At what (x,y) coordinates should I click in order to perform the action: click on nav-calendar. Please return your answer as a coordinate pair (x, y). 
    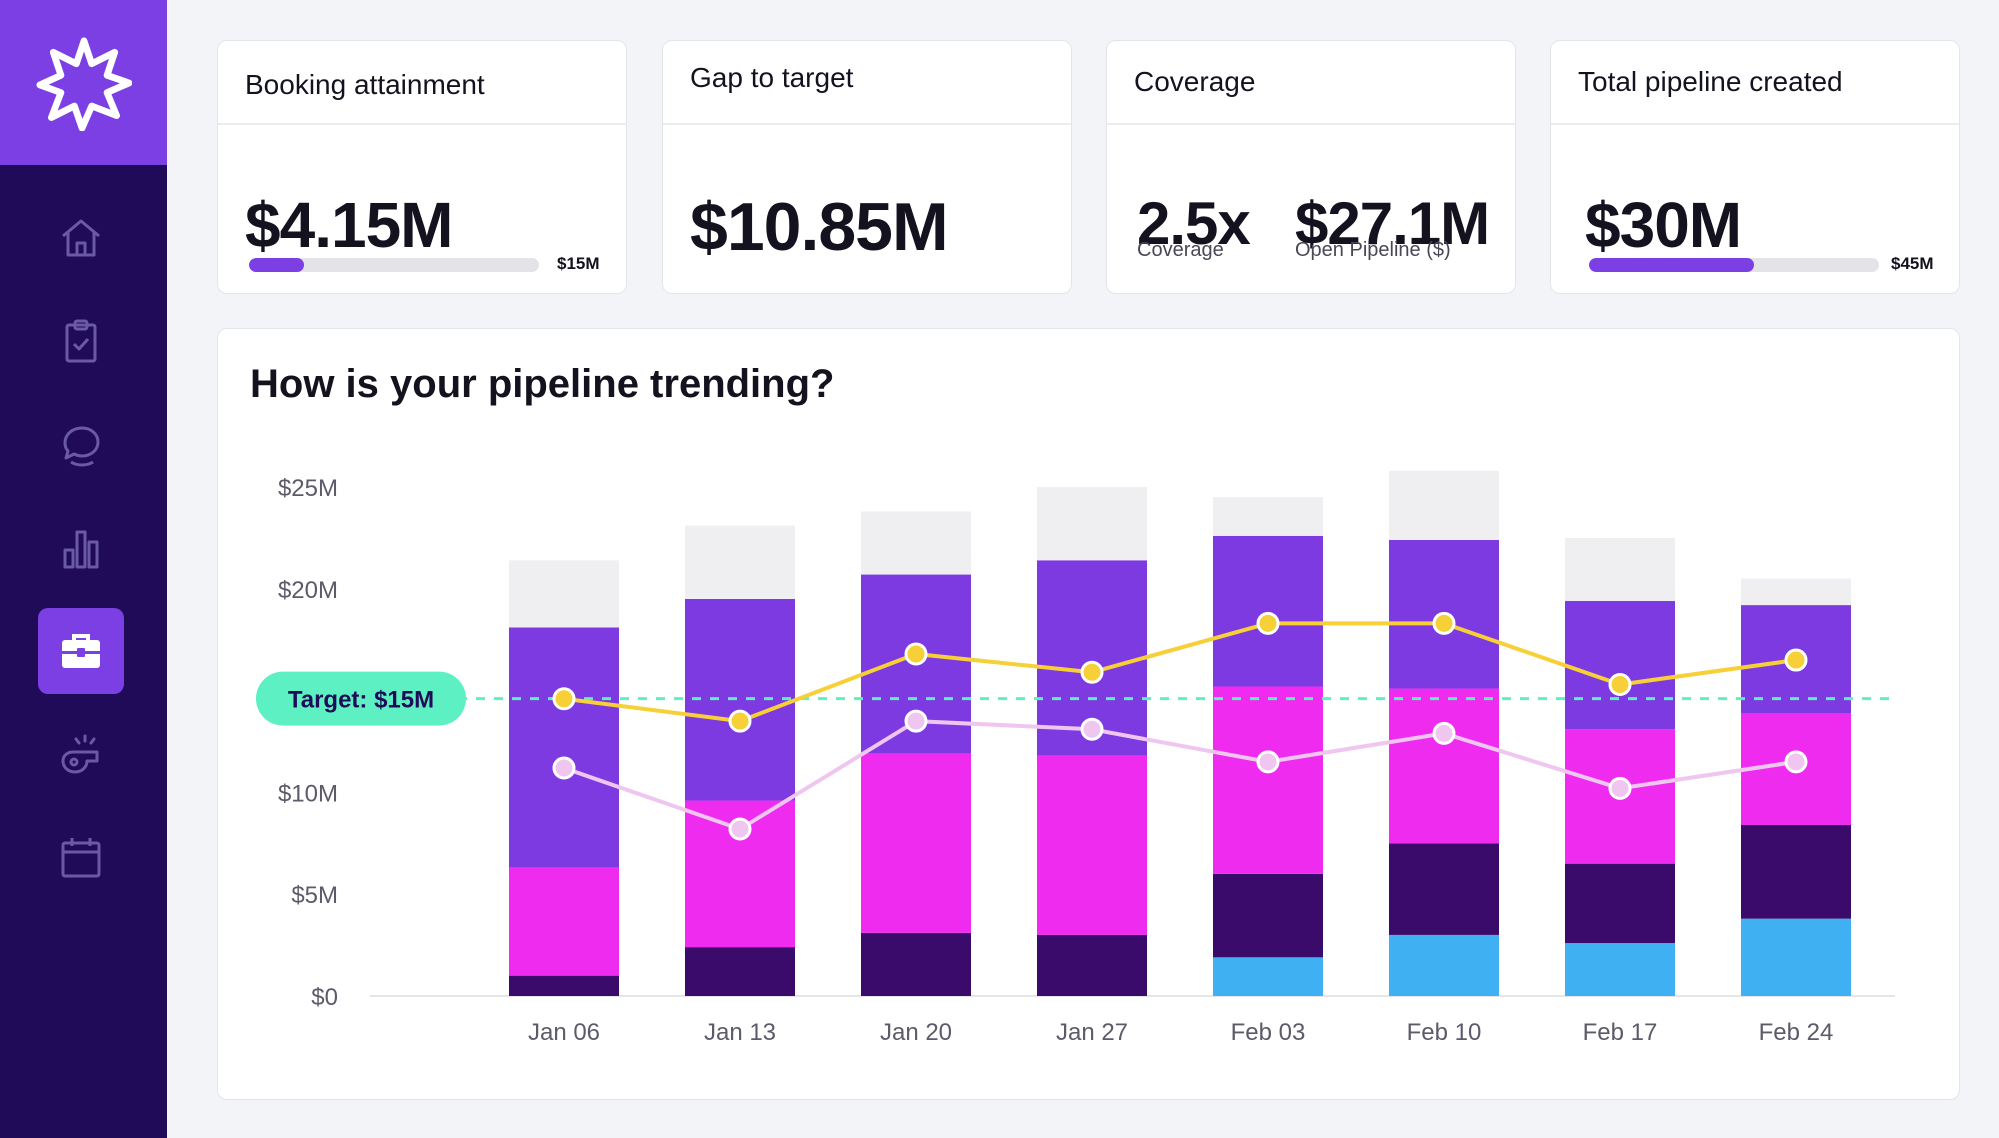
    Looking at the image, I should click on (81, 858).